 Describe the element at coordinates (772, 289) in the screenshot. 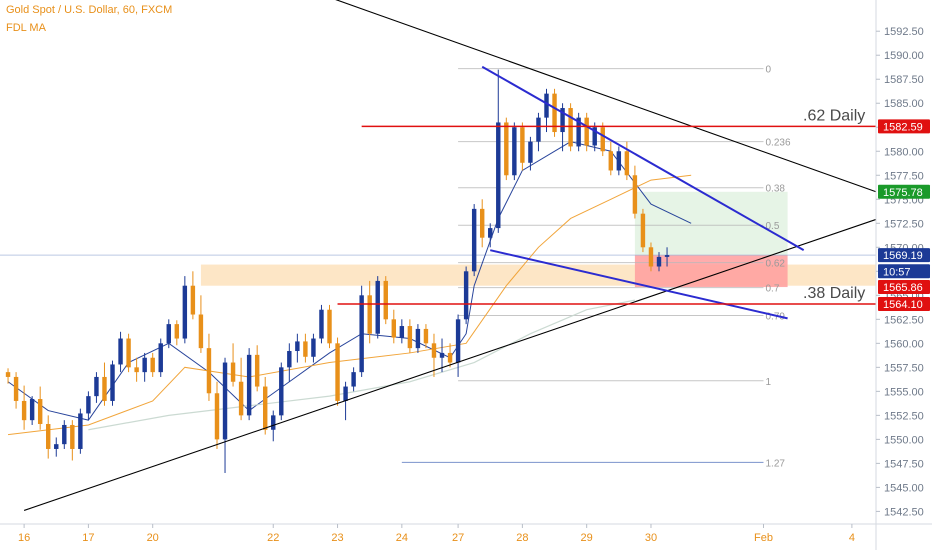

I see `fib-level-label: 0.7` at that location.